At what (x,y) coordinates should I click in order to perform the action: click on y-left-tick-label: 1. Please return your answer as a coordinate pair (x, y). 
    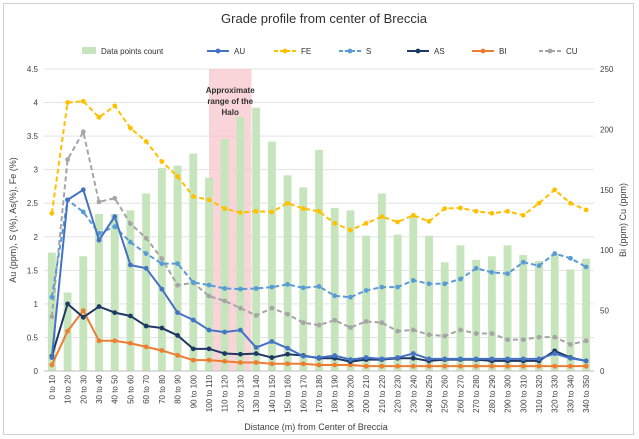
    Looking at the image, I should click on (36, 304).